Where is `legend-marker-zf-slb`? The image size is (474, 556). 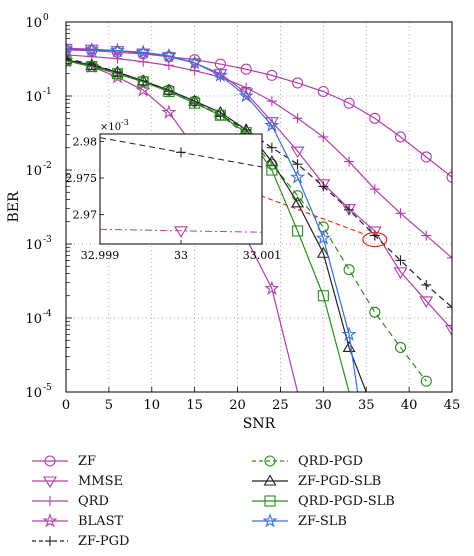
legend-marker-zf-slb is located at coordinates (270, 520).